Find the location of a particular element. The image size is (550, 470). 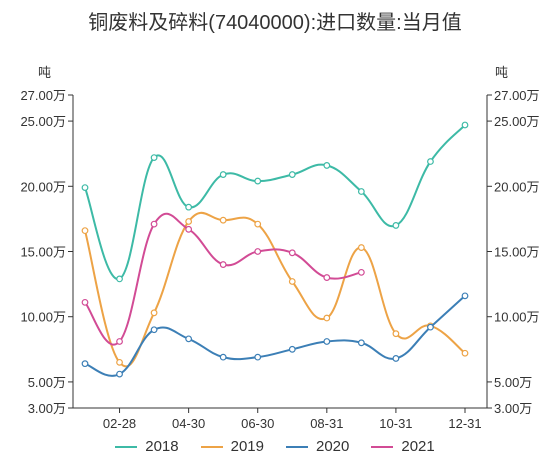

series-line-2020 is located at coordinates (275, 336).